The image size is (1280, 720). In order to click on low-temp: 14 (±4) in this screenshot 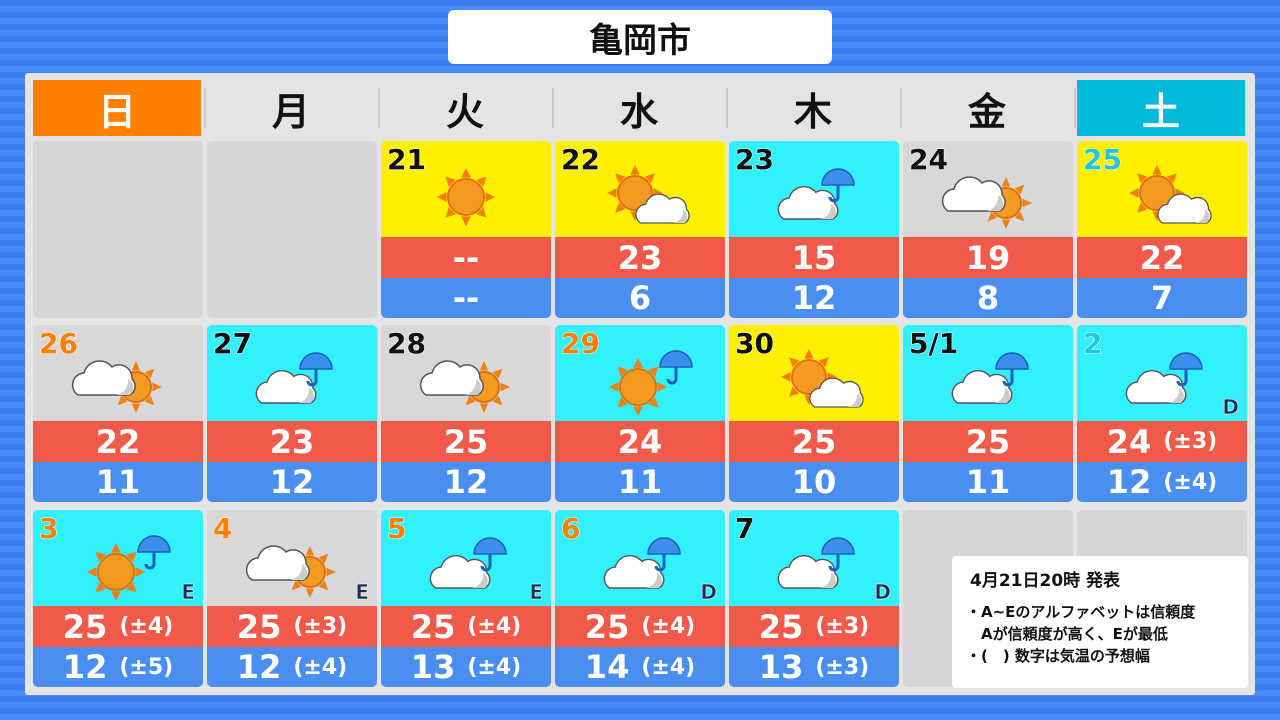, I will do `click(640, 667)`.